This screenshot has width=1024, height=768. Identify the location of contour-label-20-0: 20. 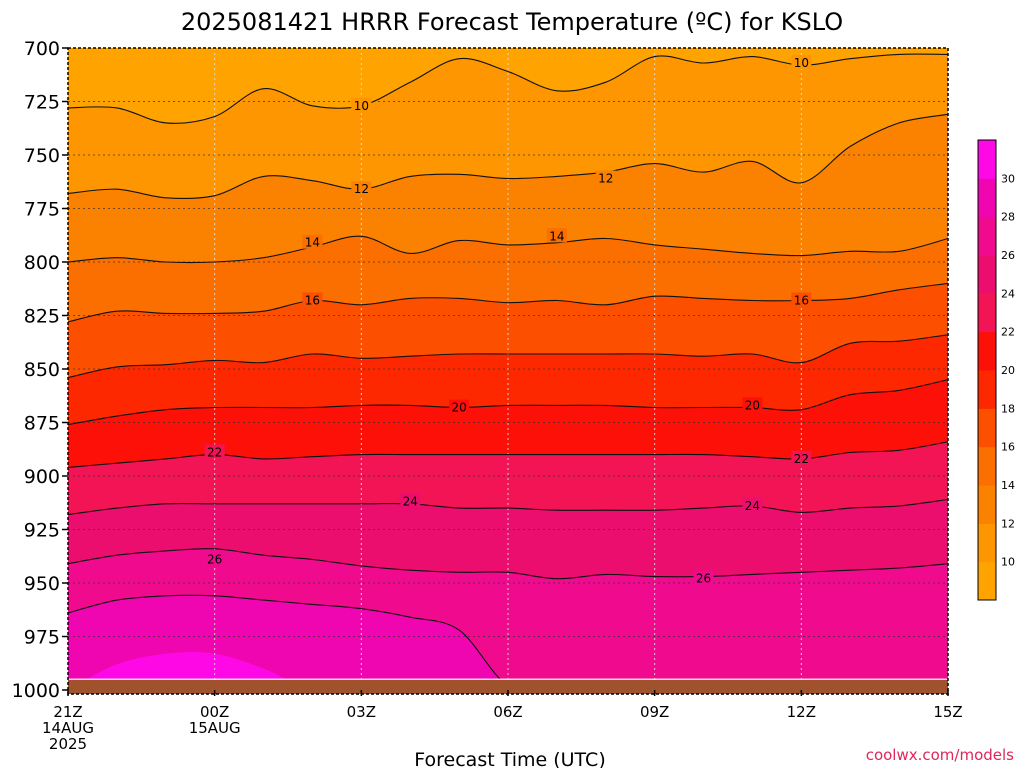
(458, 408).